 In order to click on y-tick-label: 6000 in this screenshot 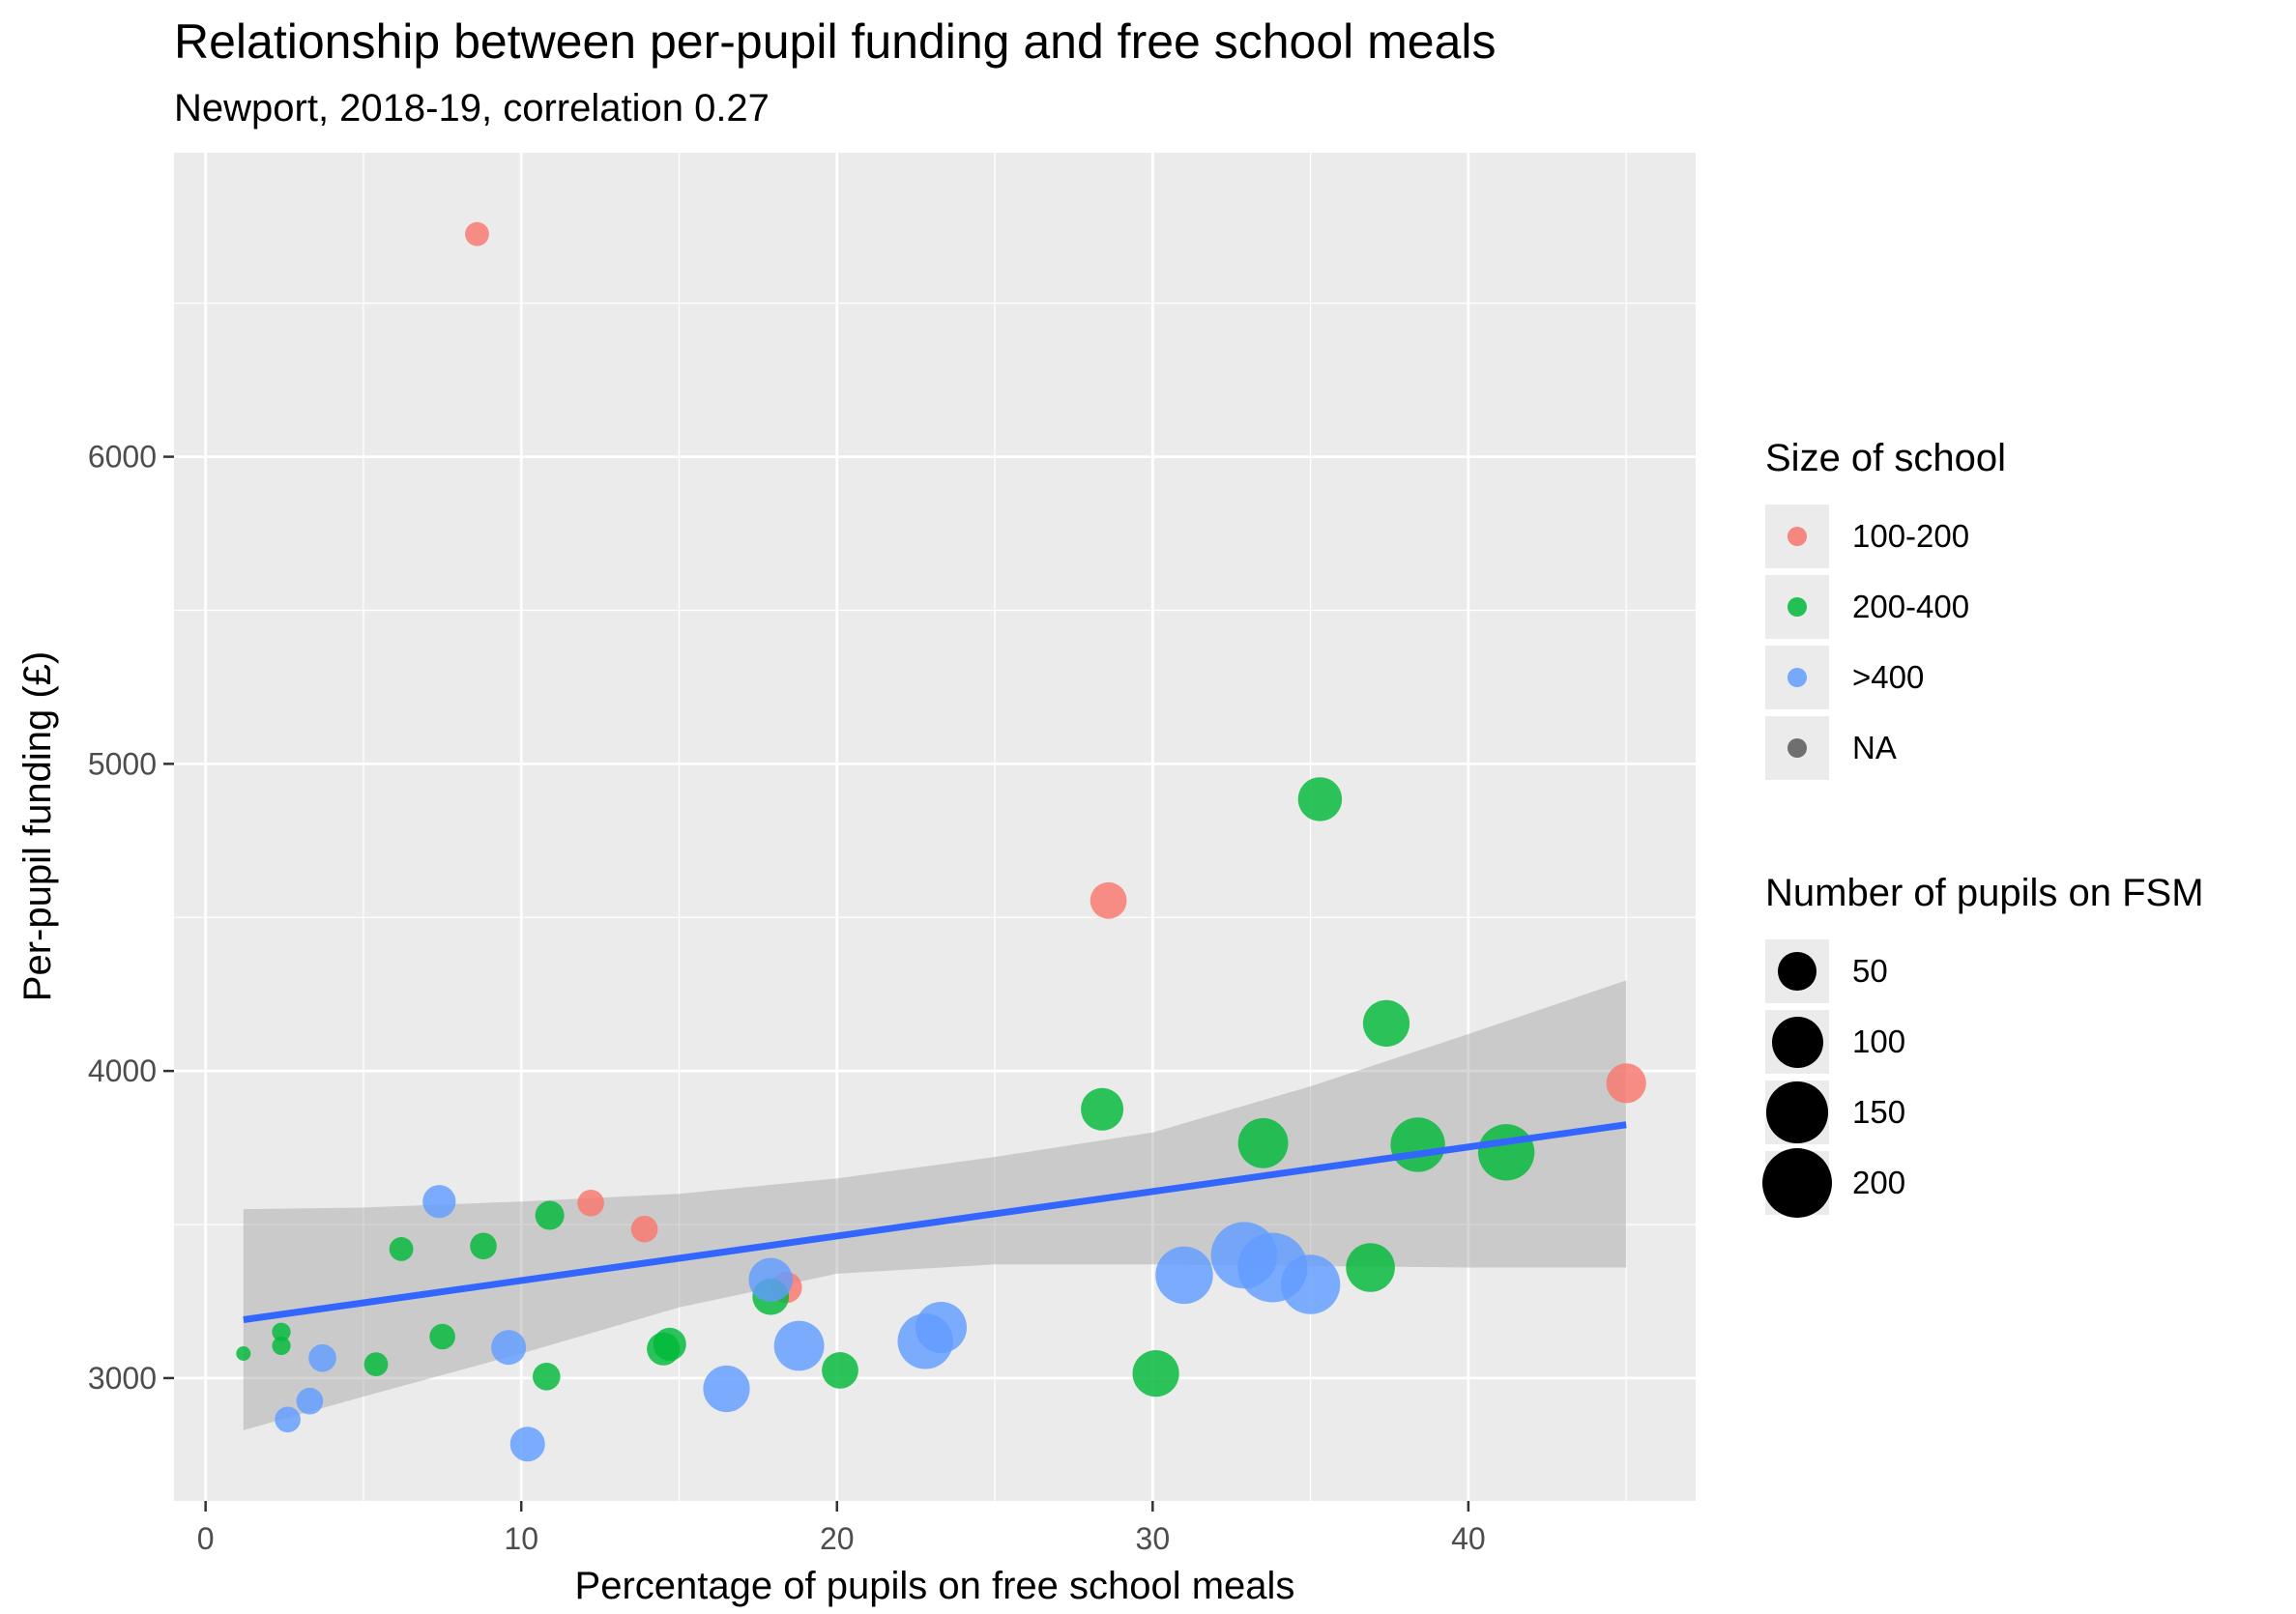, I will do `click(122, 457)`.